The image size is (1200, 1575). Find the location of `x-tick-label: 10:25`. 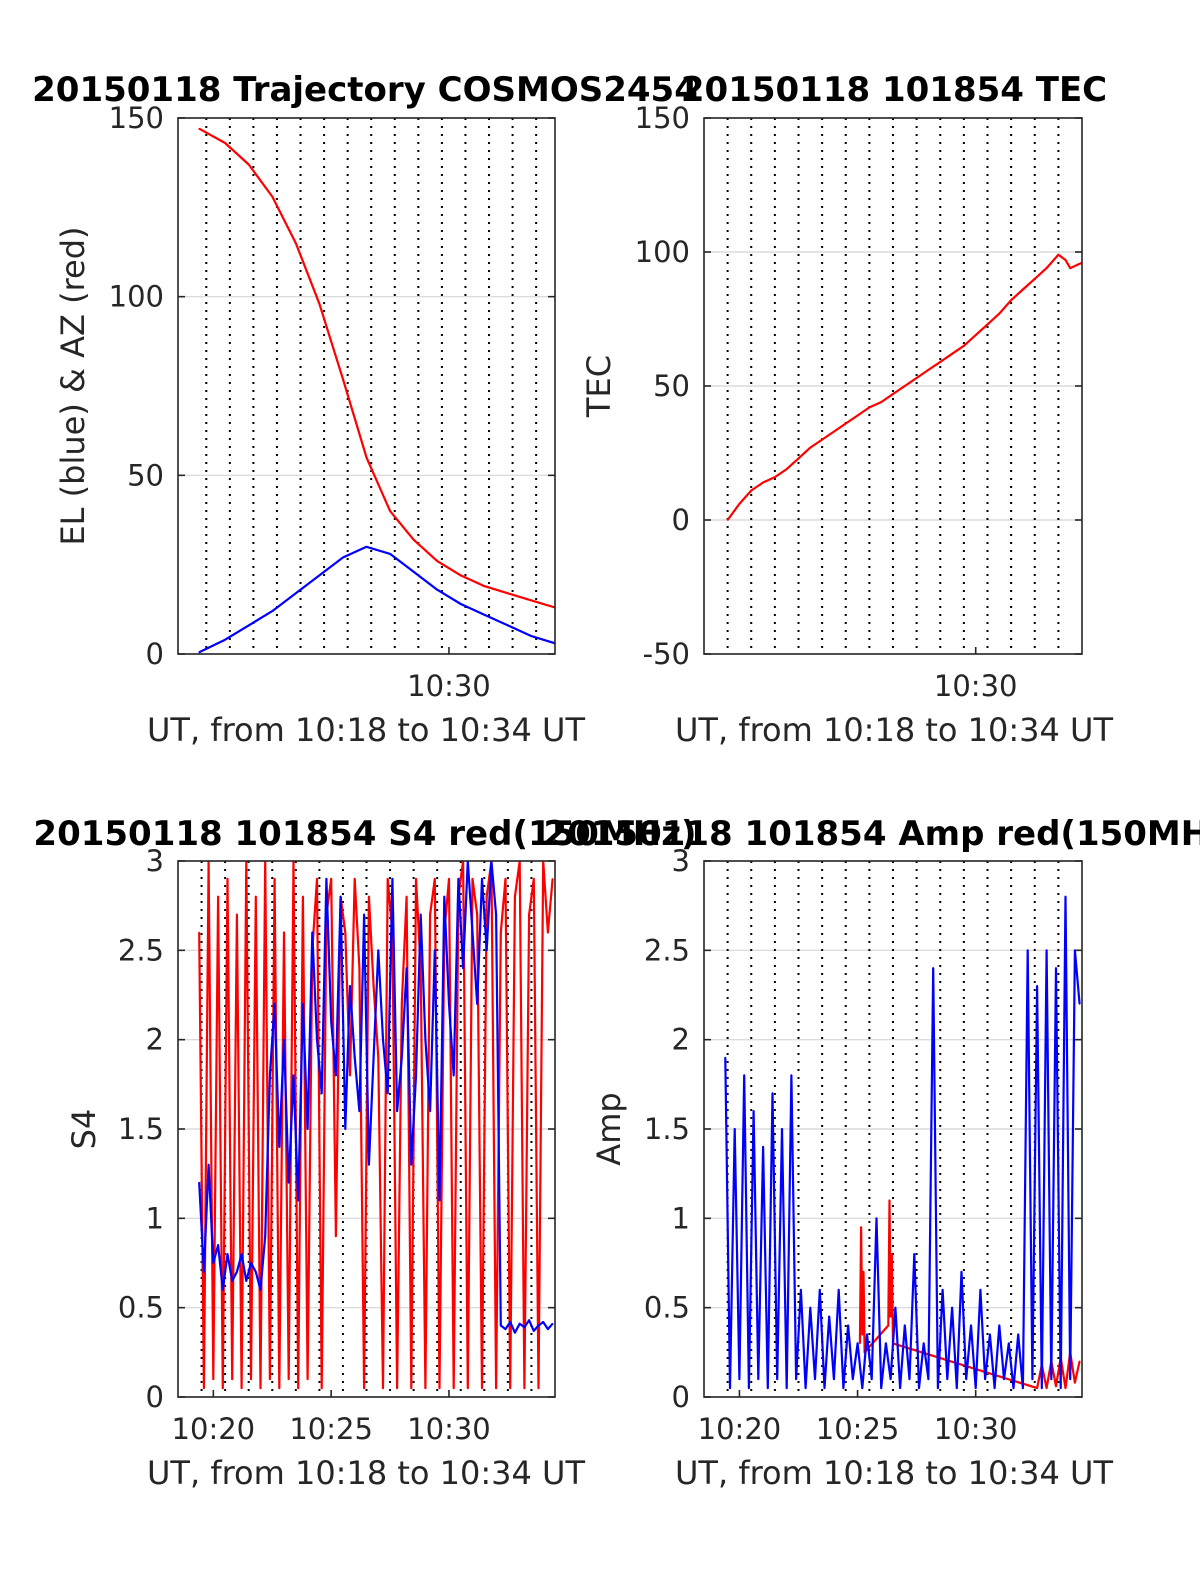

x-tick-label: 10:25 is located at coordinates (331, 1429).